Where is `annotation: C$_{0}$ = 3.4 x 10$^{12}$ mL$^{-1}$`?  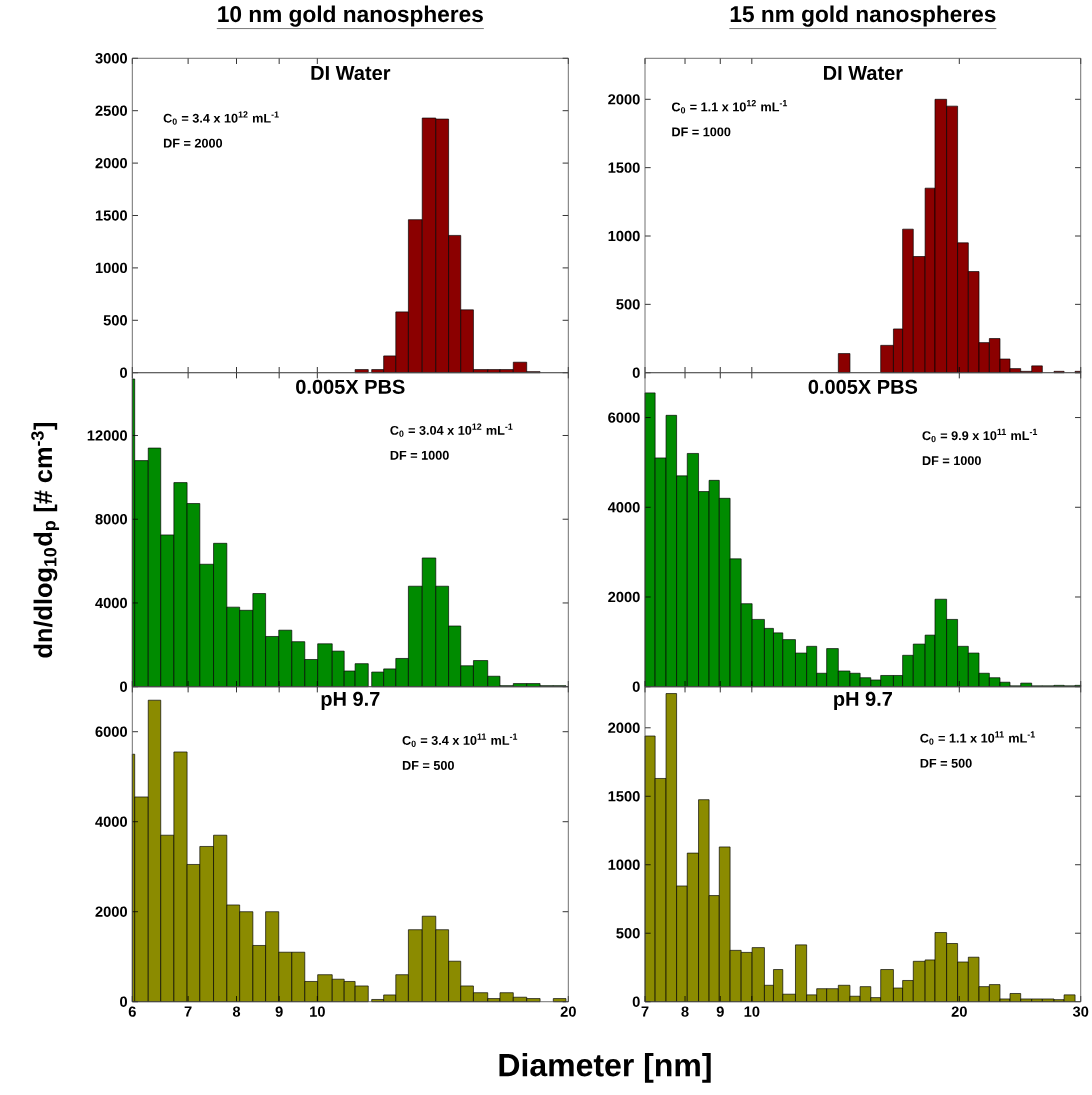
annotation: C$_{0}$ = 3.4 x 10$^{12}$ mL$^{-1}$ is located at coordinates (221, 118).